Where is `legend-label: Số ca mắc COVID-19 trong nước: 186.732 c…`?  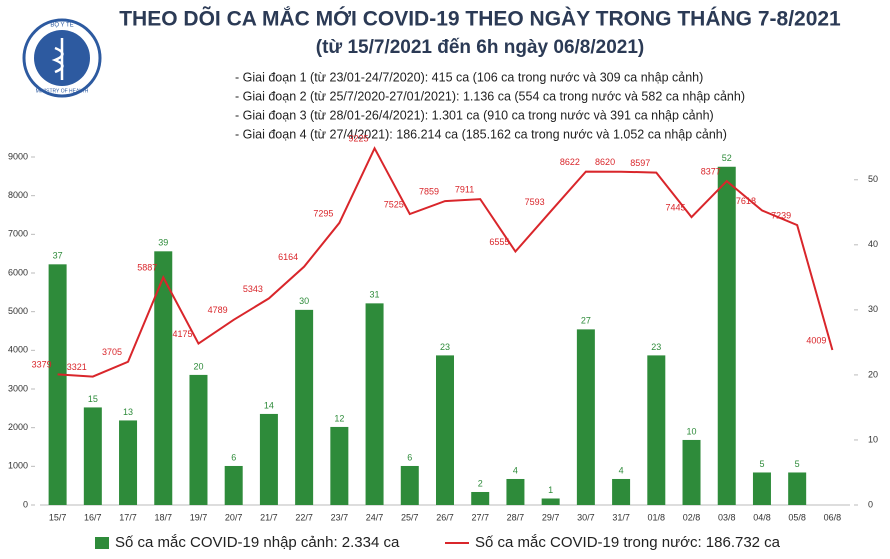
legend-label: Số ca mắc COVID-19 trong nước: 186.732 c… is located at coordinates (628, 542).